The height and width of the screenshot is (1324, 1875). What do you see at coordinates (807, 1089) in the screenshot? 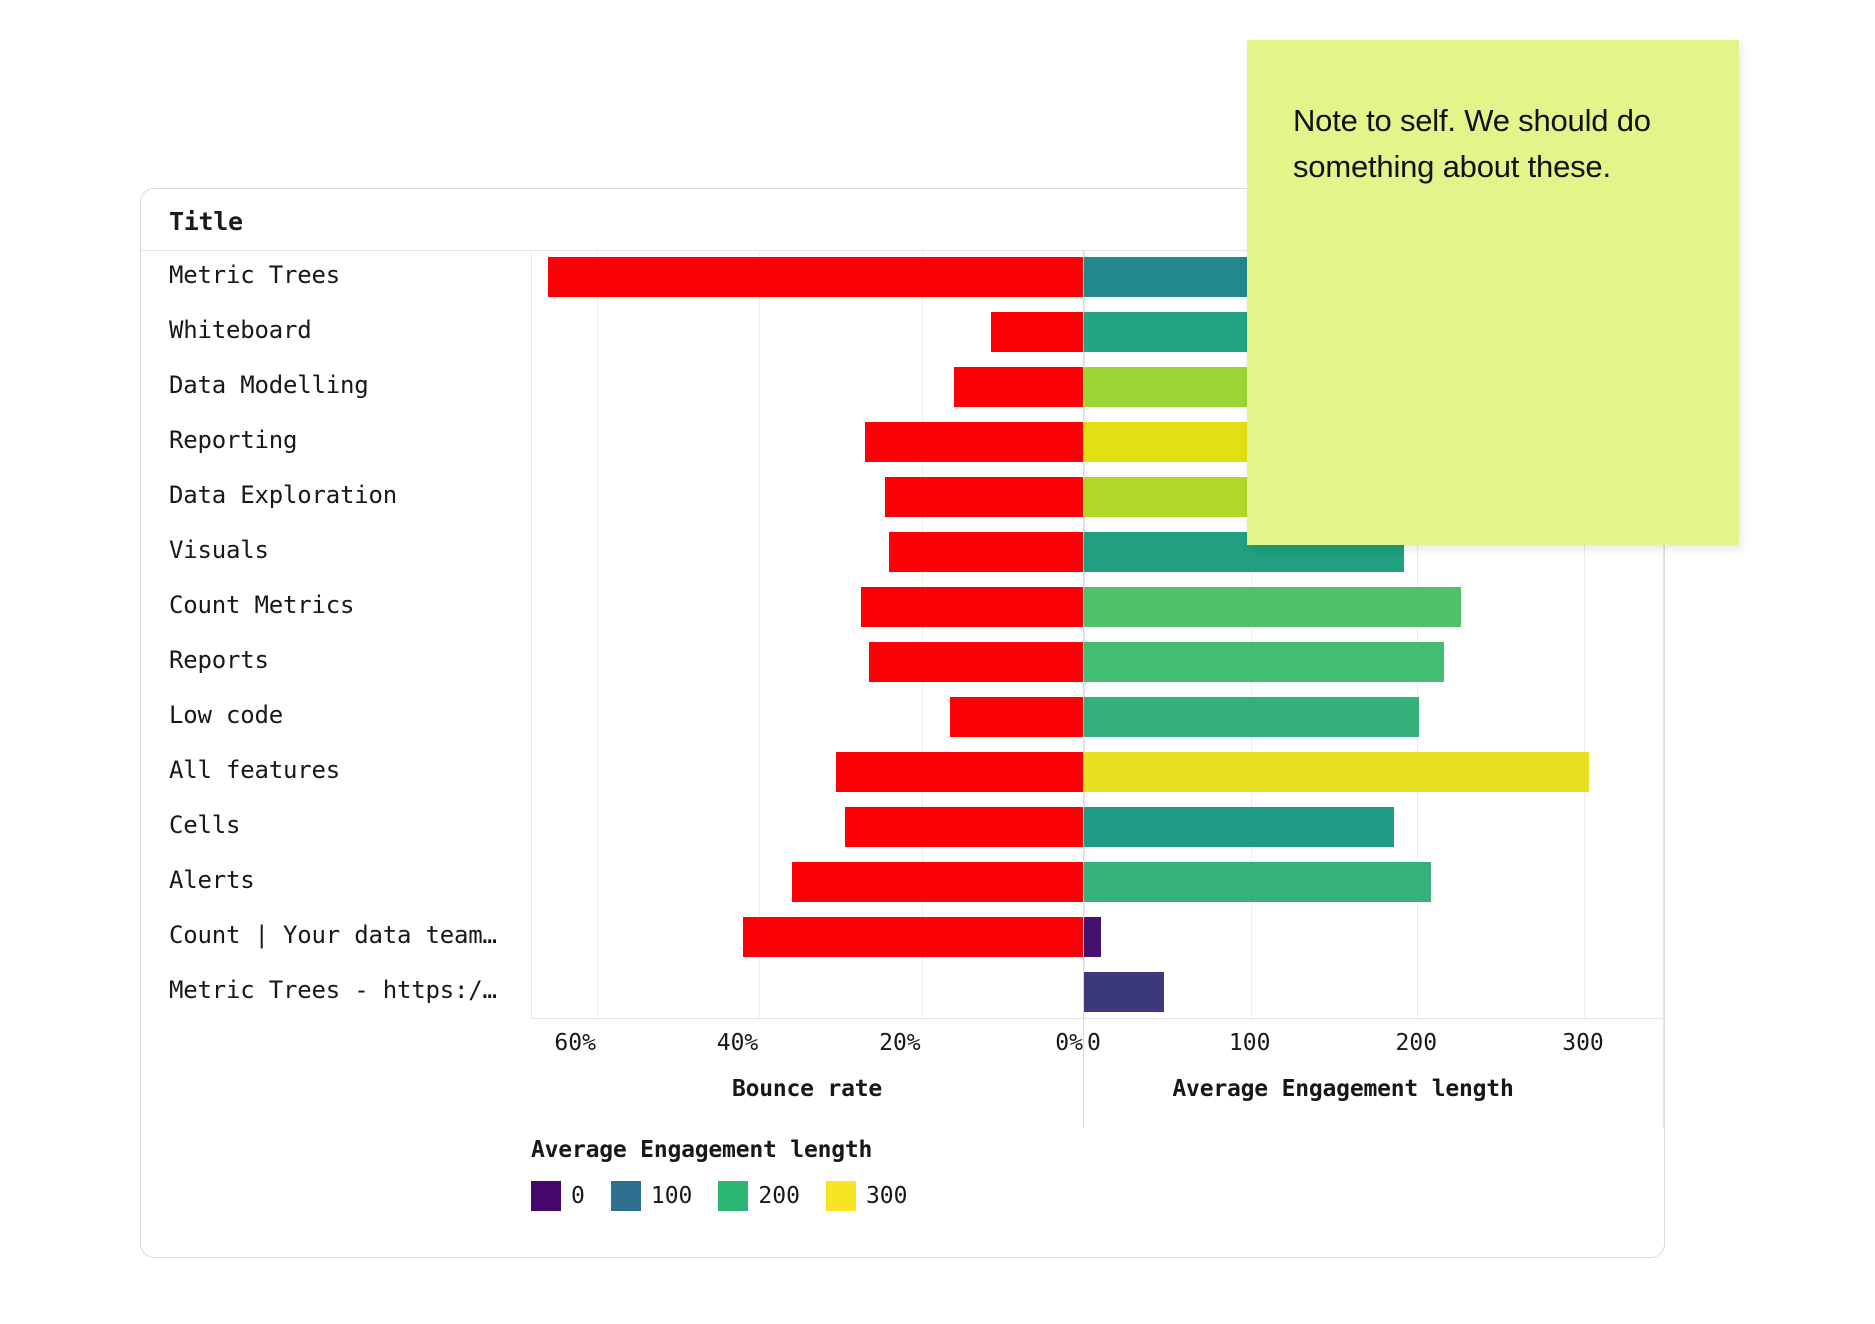
I see `bounce-rate-axis-title: Bounce rate` at bounding box center [807, 1089].